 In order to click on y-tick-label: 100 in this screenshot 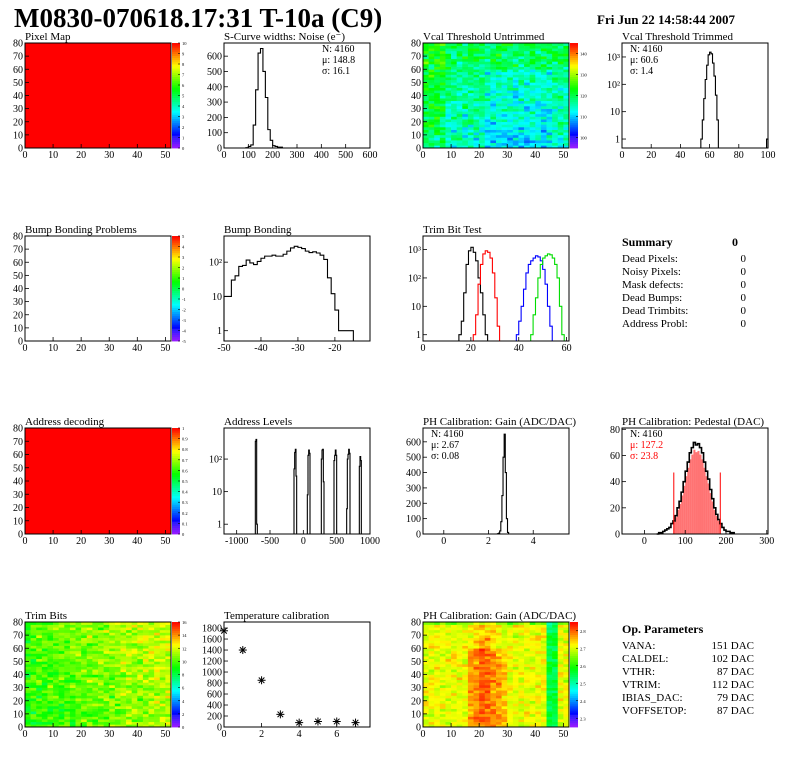, I will do `click(214, 133)`.